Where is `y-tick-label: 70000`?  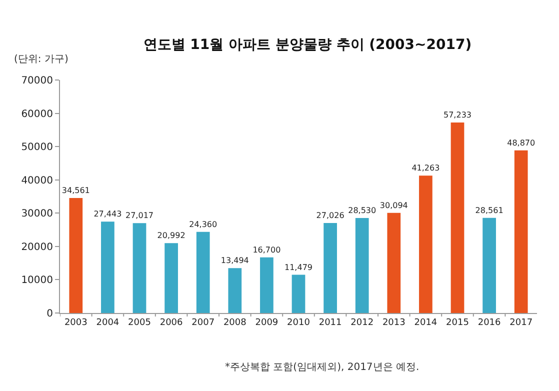 y-tick-label: 70000 is located at coordinates (37, 81).